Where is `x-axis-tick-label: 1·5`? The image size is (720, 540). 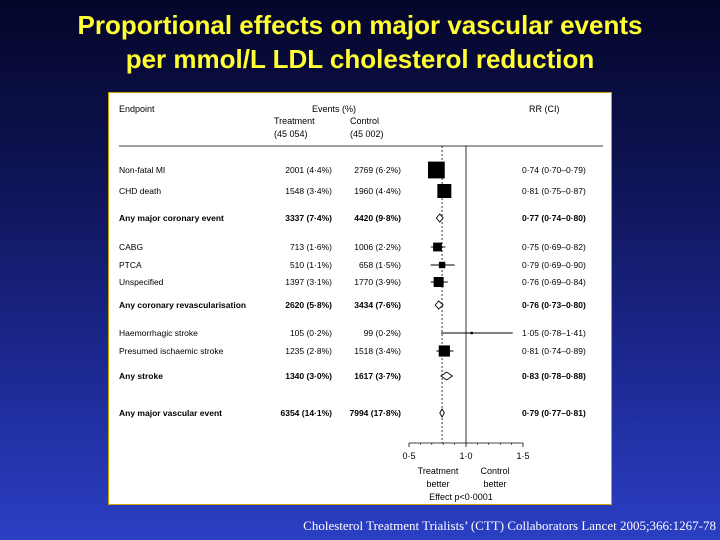 x-axis-tick-label: 1·5 is located at coordinates (522, 456).